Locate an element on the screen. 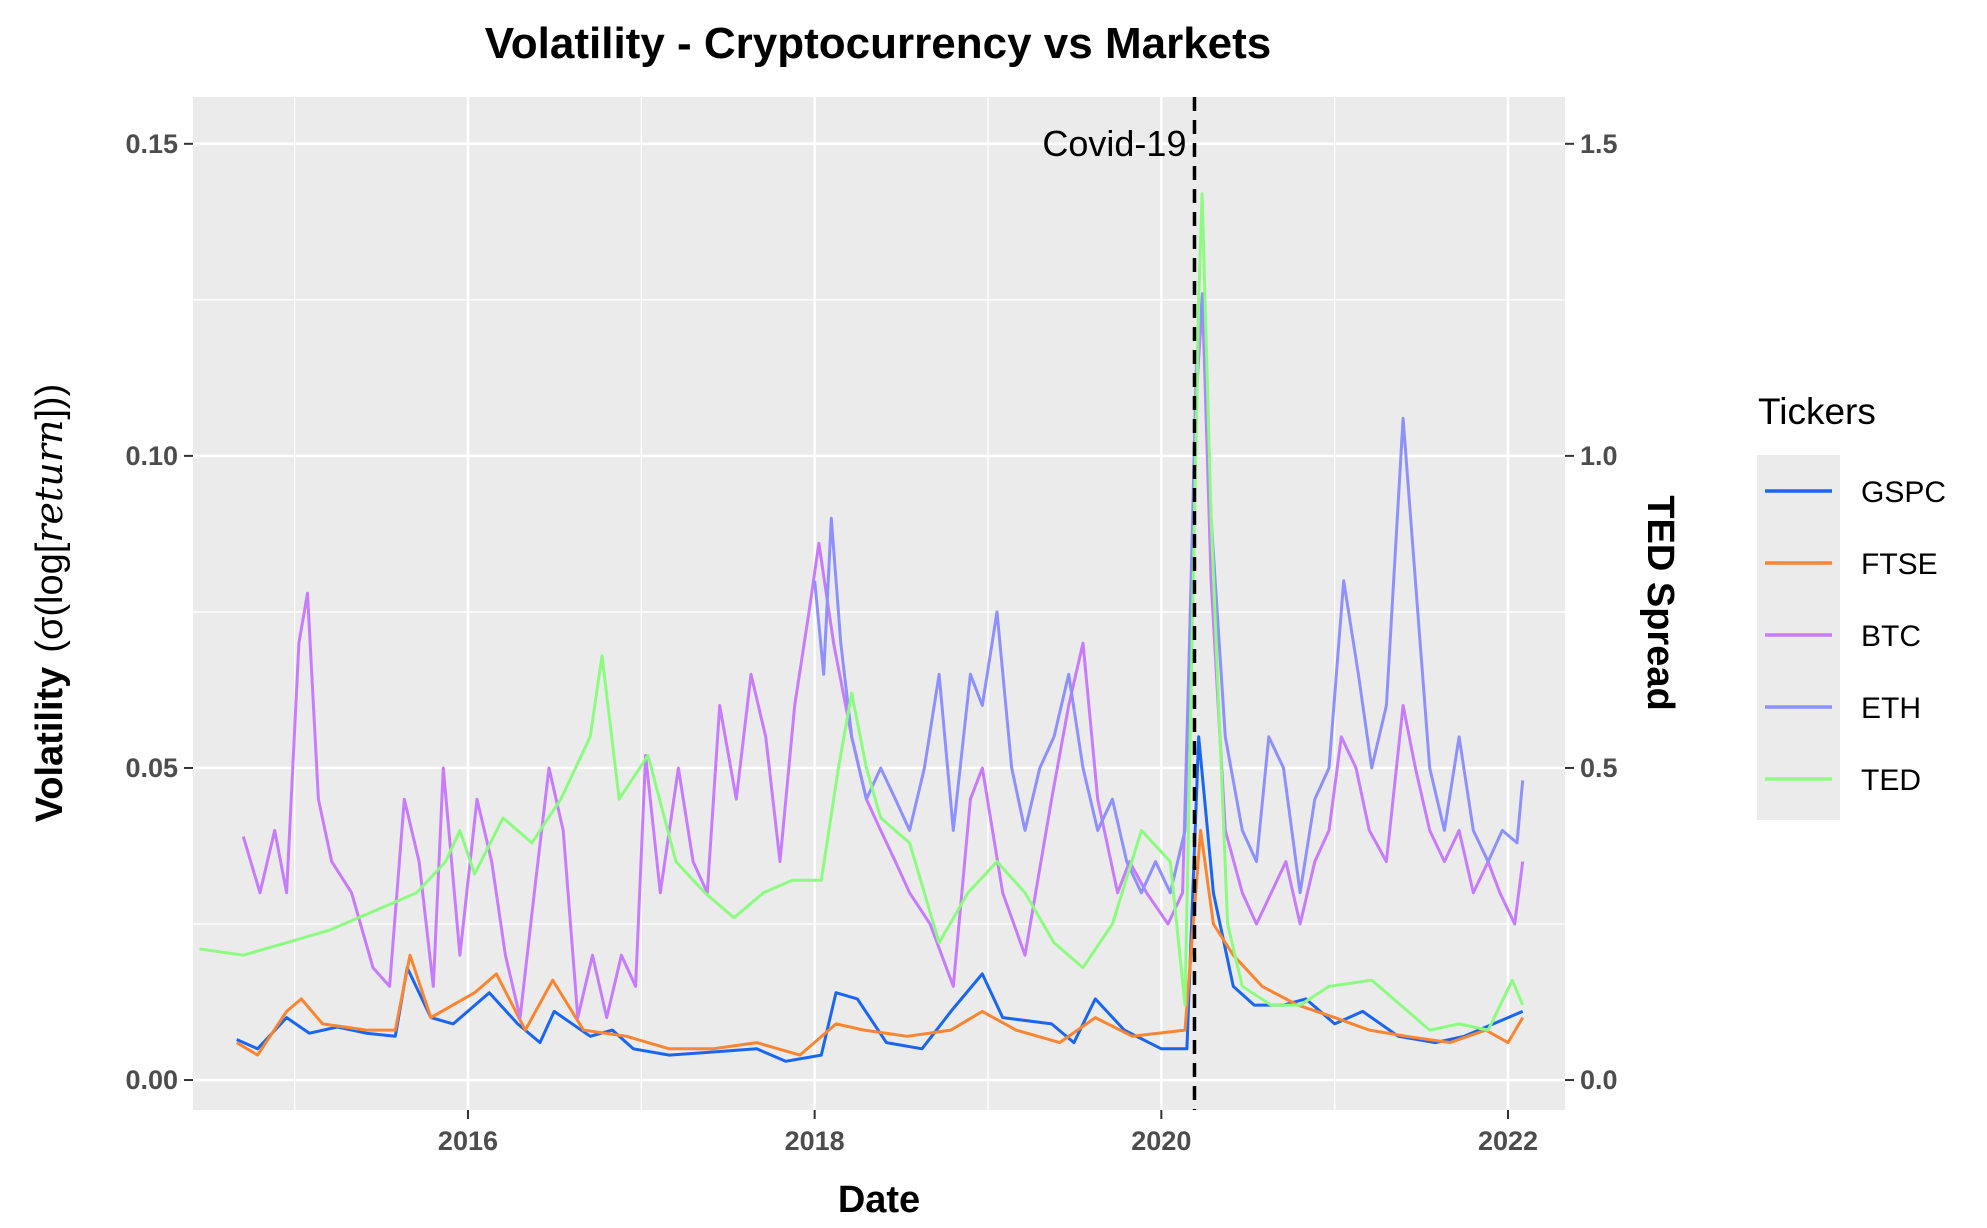  legend-title: Tickers is located at coordinates (1817, 411).